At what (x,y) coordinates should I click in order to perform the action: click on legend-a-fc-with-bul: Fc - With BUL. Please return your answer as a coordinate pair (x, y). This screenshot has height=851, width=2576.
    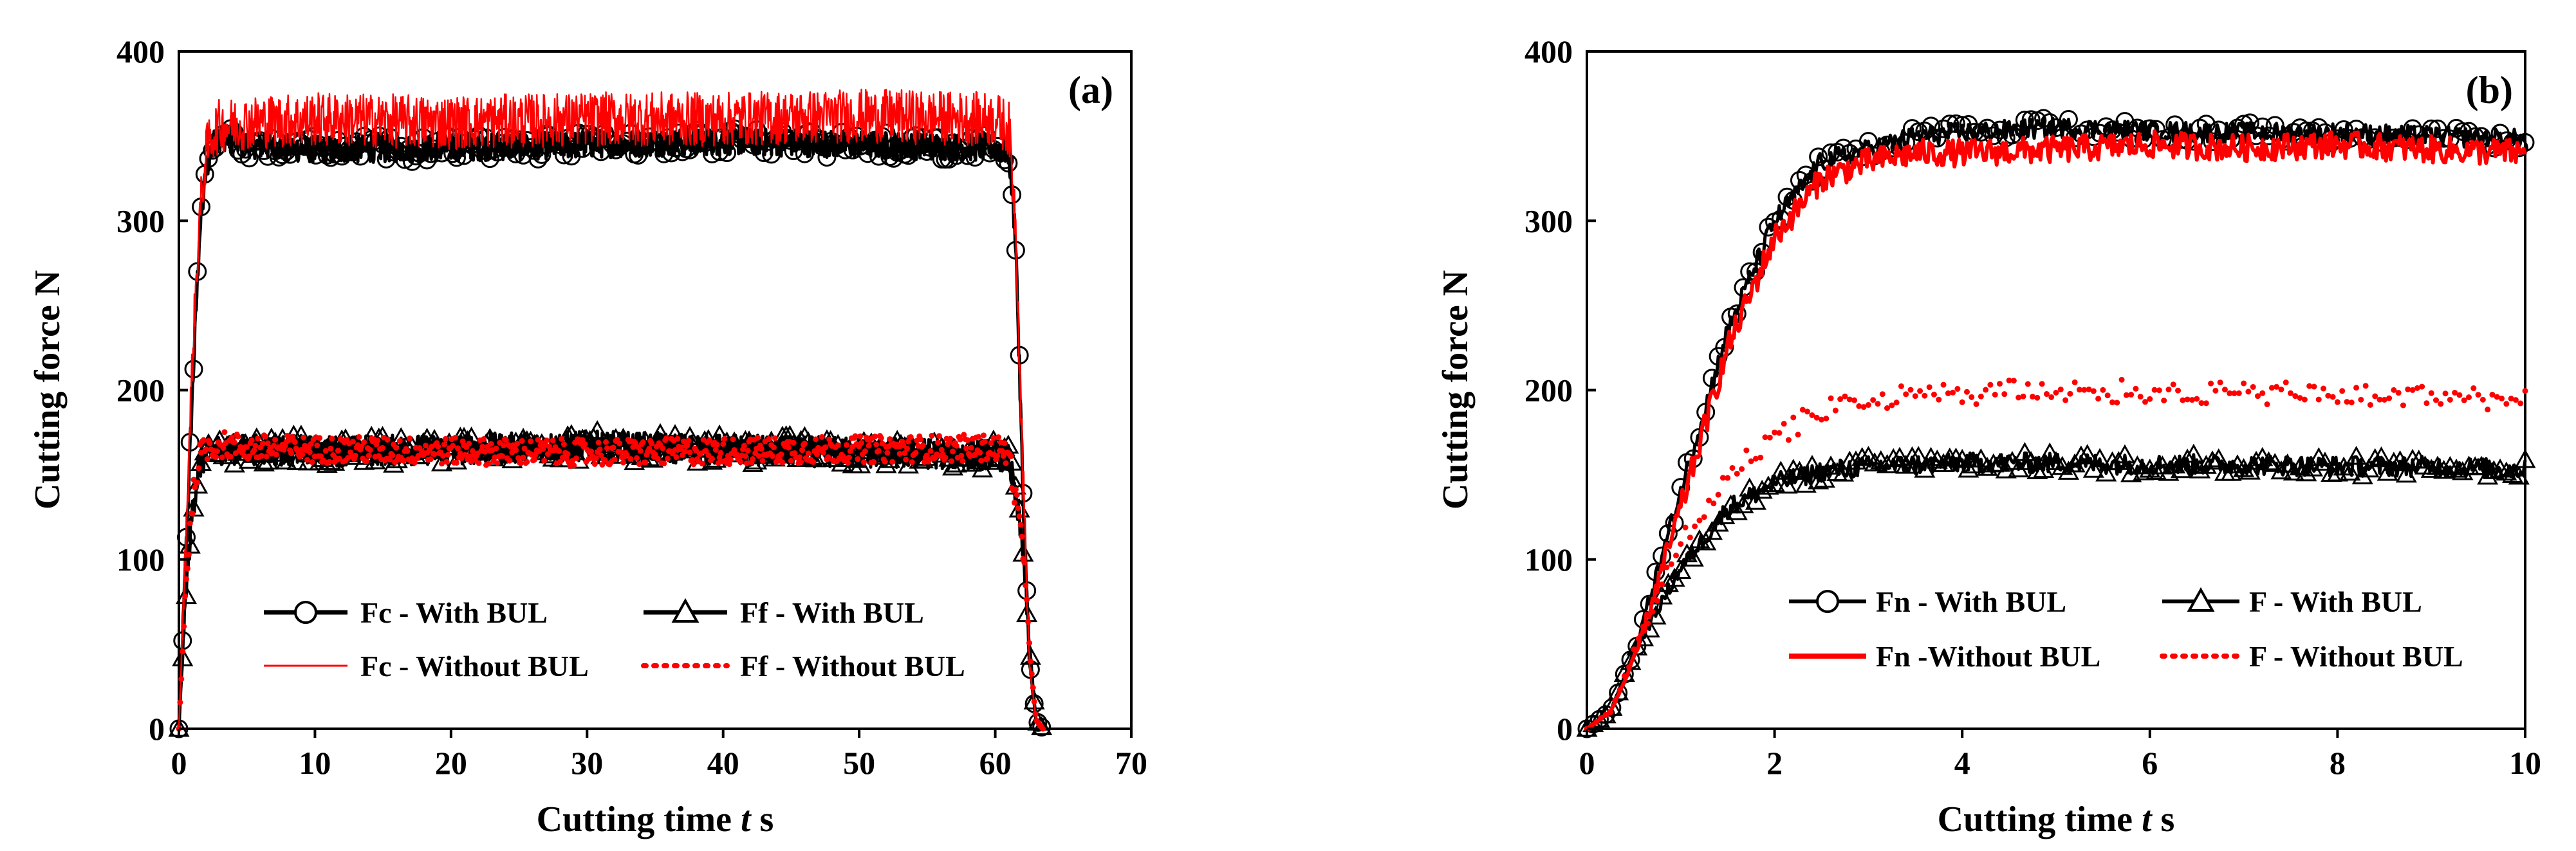
    Looking at the image, I should click on (406, 612).